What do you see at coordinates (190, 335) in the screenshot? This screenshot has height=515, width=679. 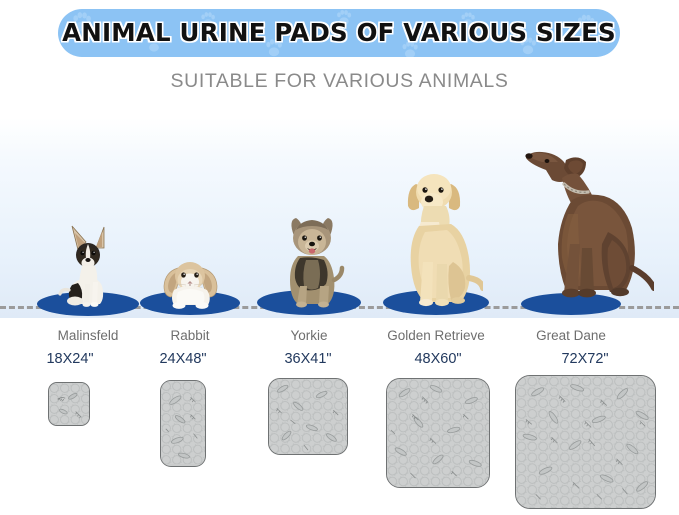 I see `animal-name-label: Rabbit` at bounding box center [190, 335].